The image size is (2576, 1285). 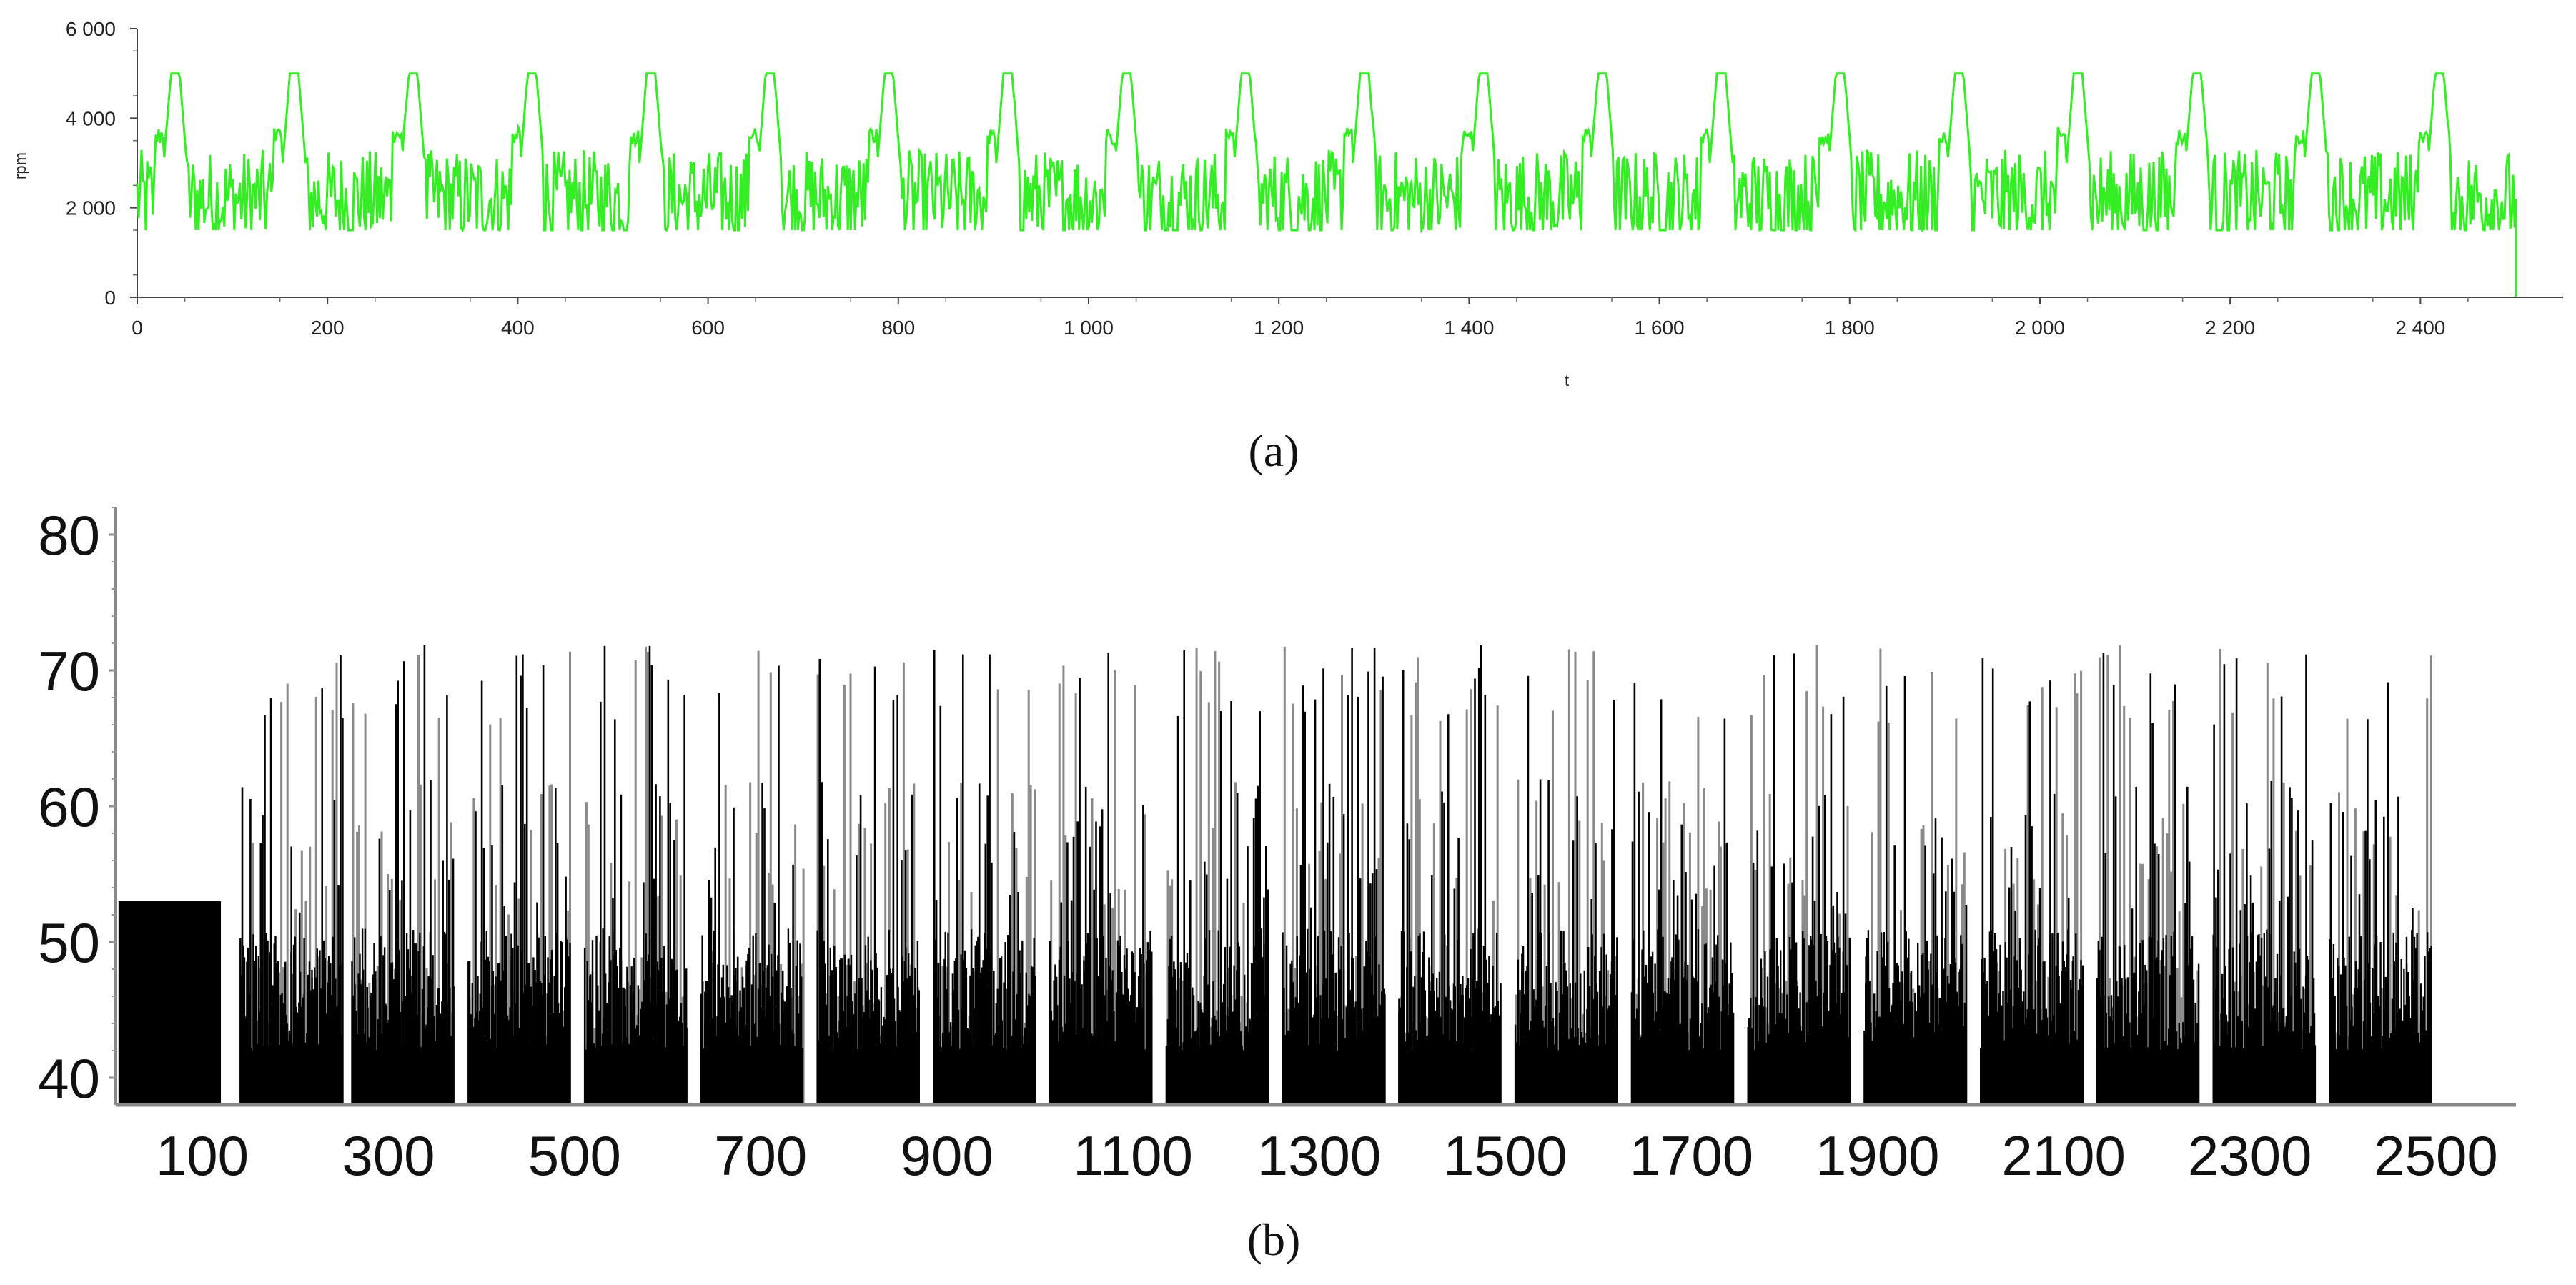 I want to click on panel-b-x-tick-label: 900, so click(x=947, y=1155).